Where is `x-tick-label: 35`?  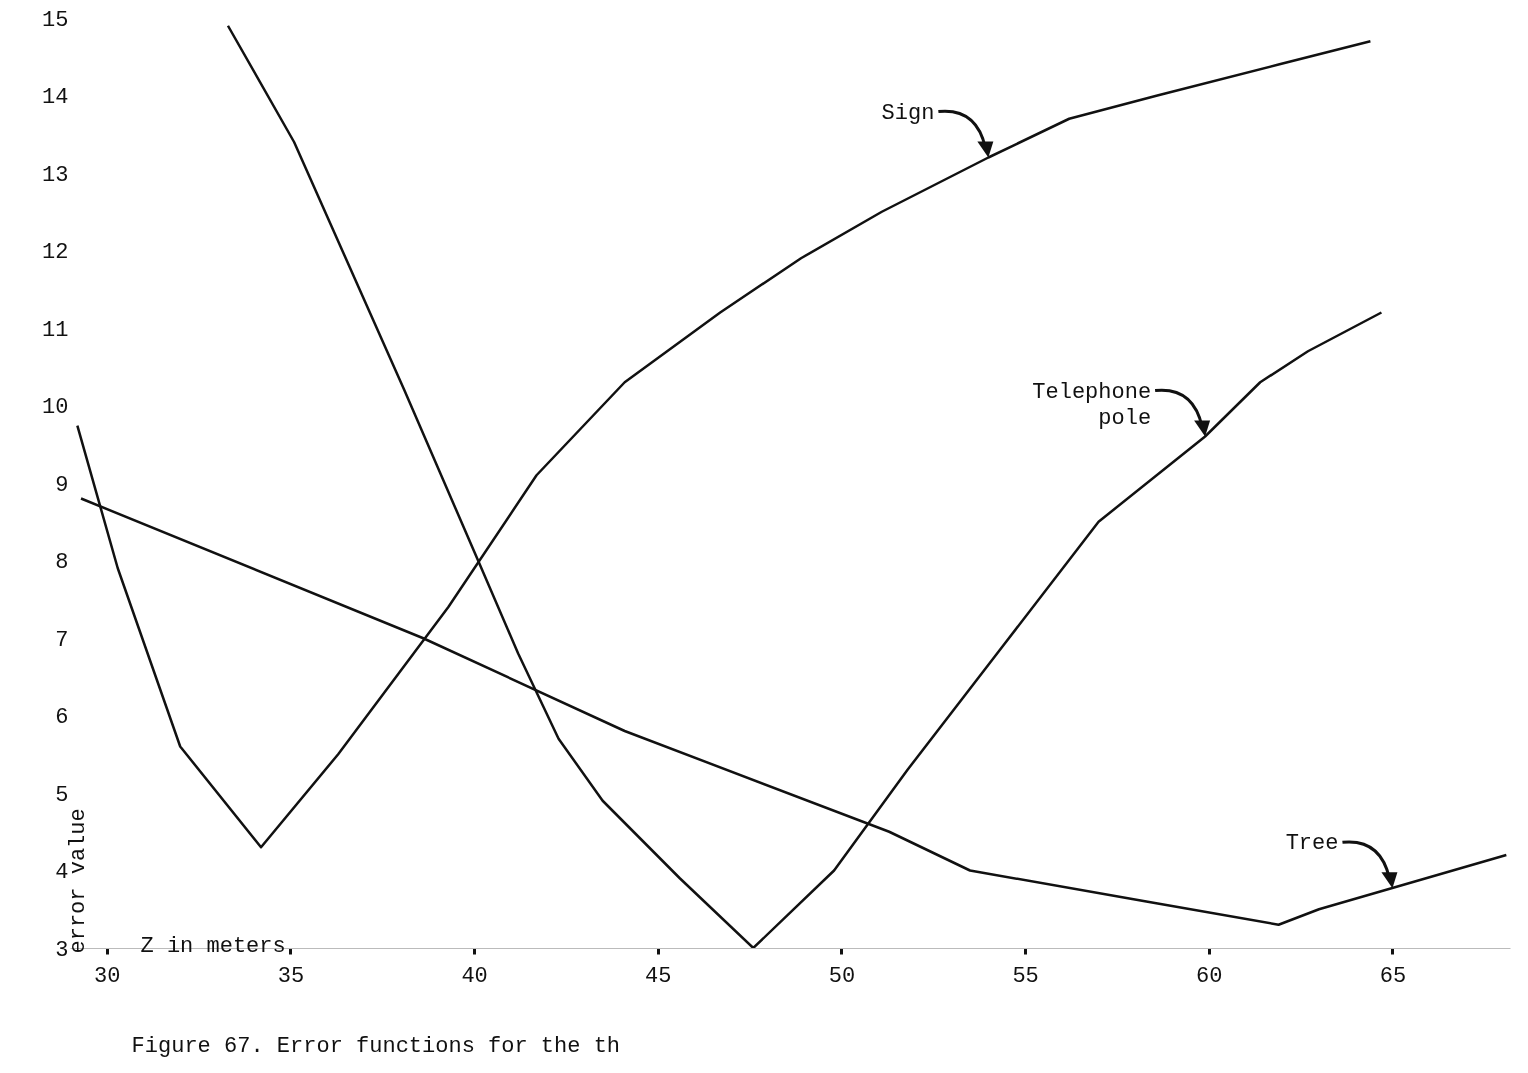 x-tick-label: 35 is located at coordinates (291, 976).